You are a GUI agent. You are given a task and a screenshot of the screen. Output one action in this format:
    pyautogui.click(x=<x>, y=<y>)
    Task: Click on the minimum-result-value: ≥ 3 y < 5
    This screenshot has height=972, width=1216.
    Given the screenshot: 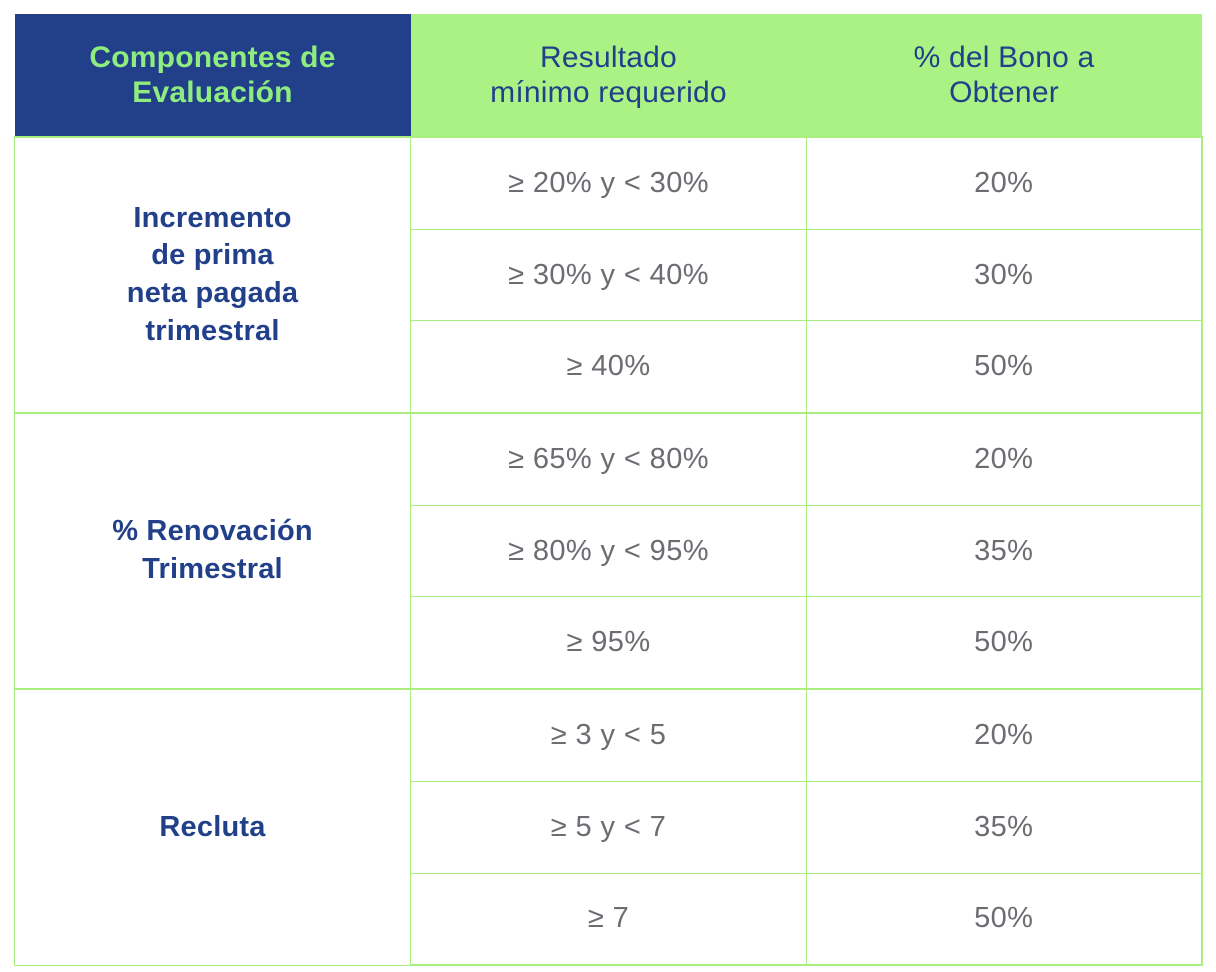 What is the action you would take?
    pyautogui.click(x=608, y=735)
    